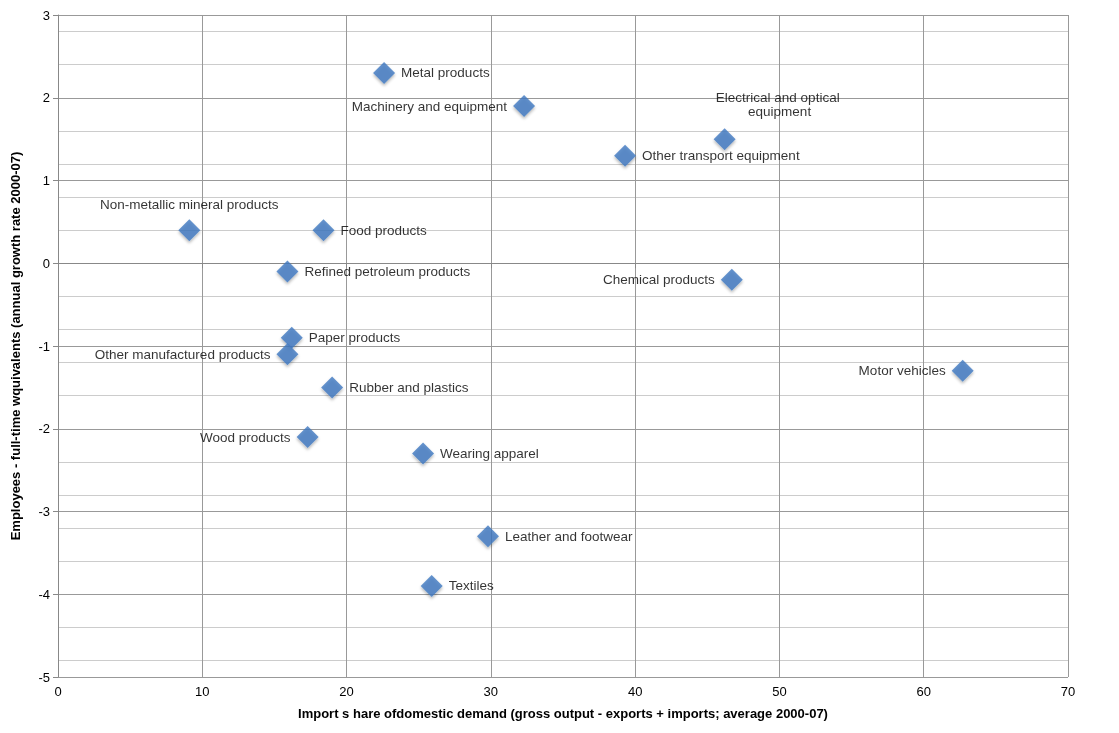  Describe the element at coordinates (46, 15) in the screenshot. I see `y-tick-label: 3` at that location.